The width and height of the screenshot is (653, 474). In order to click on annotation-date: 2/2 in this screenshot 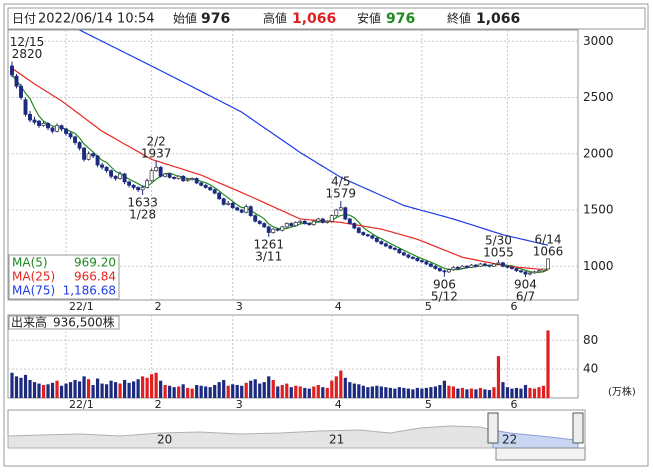, I will do `click(155, 141)`.